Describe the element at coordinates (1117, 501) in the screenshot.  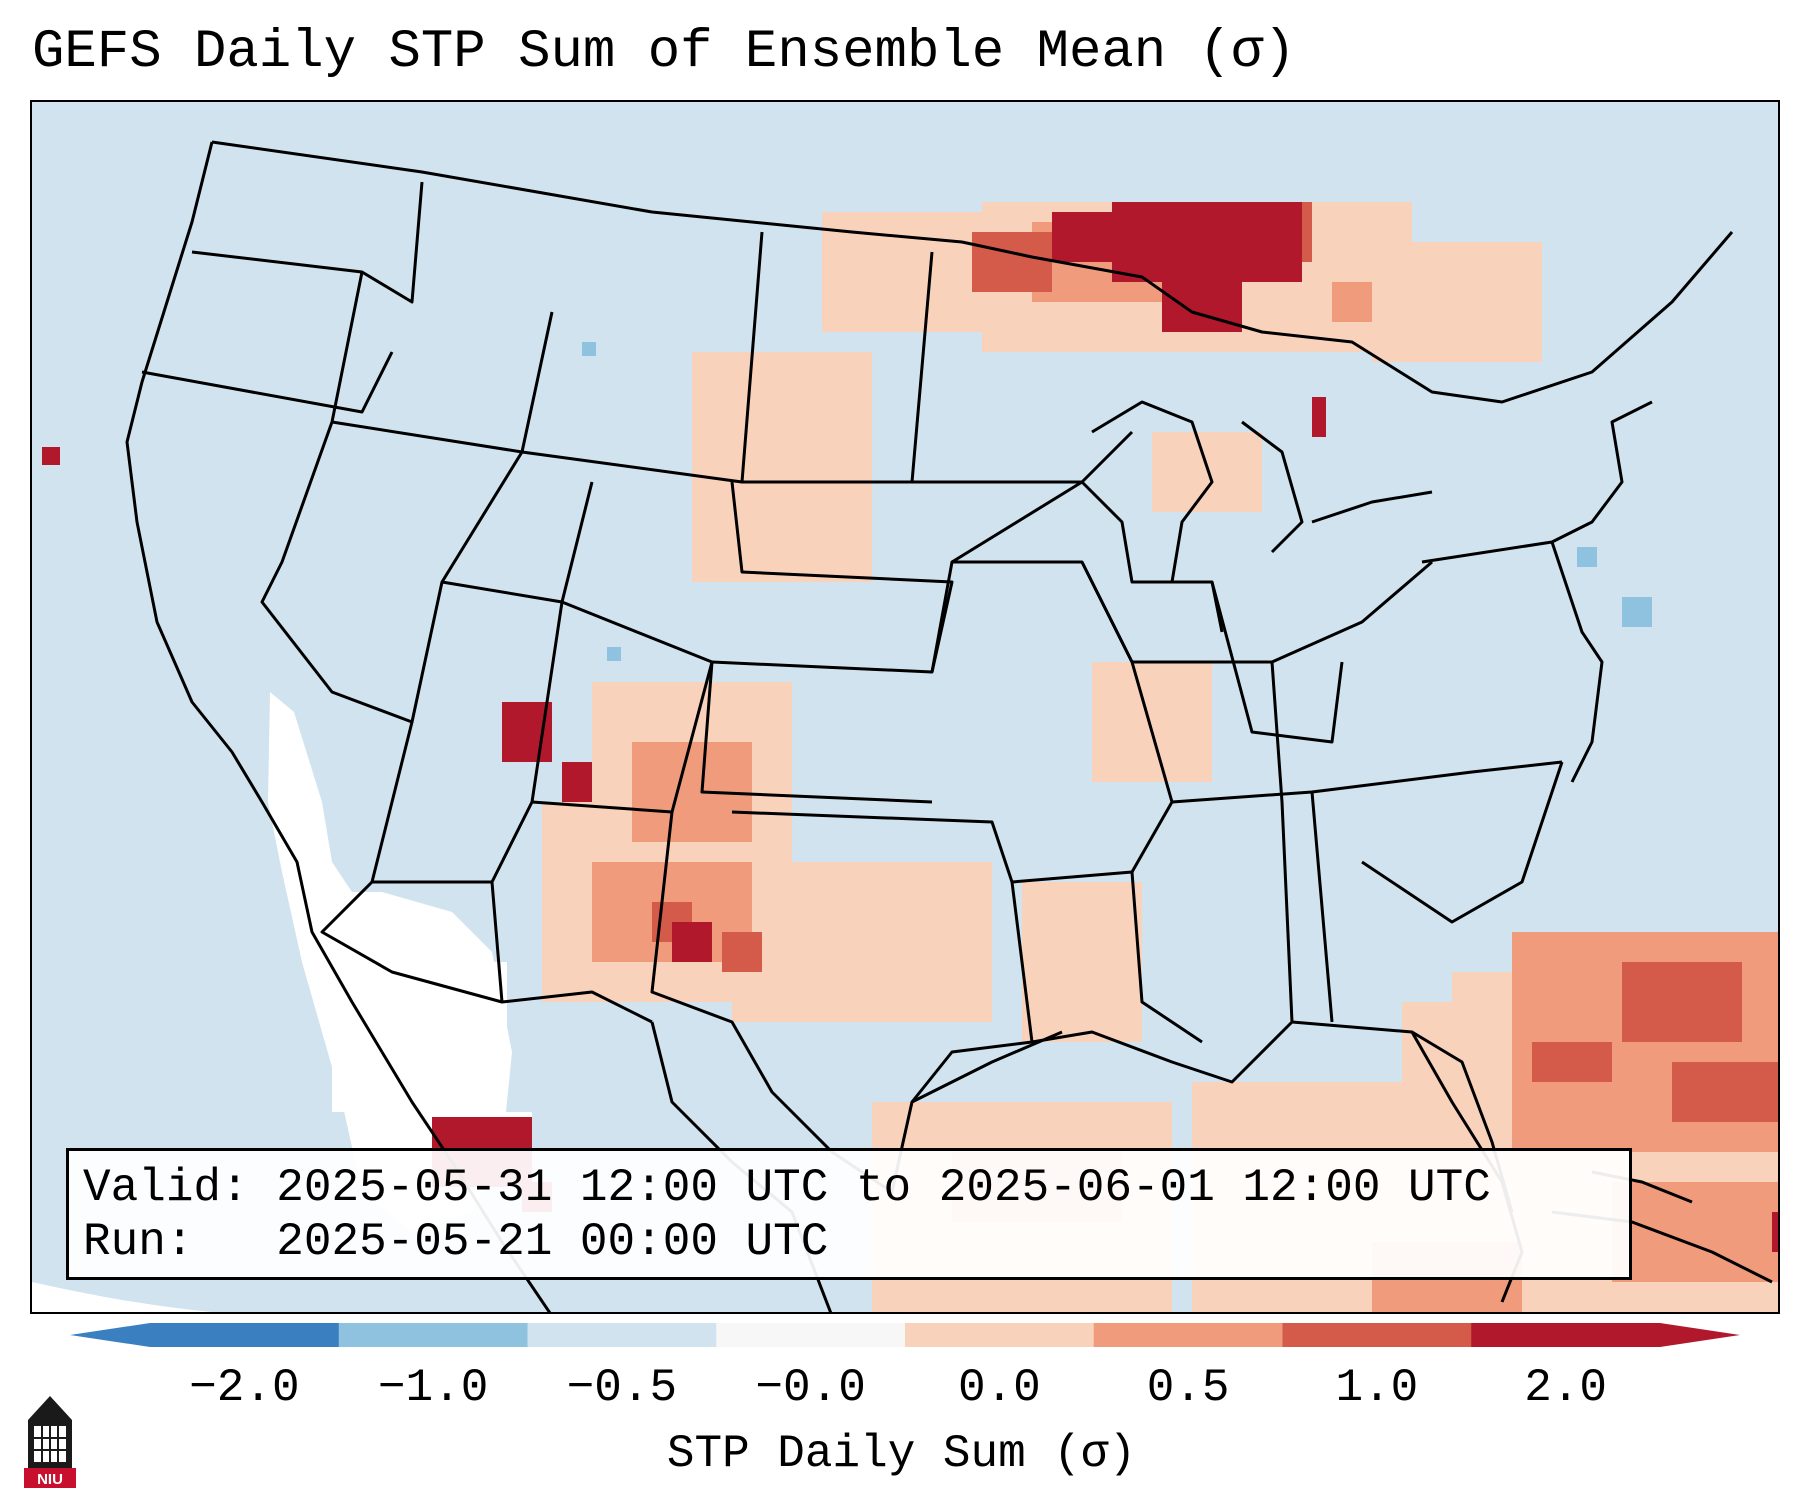
I see `negative-area` at that location.